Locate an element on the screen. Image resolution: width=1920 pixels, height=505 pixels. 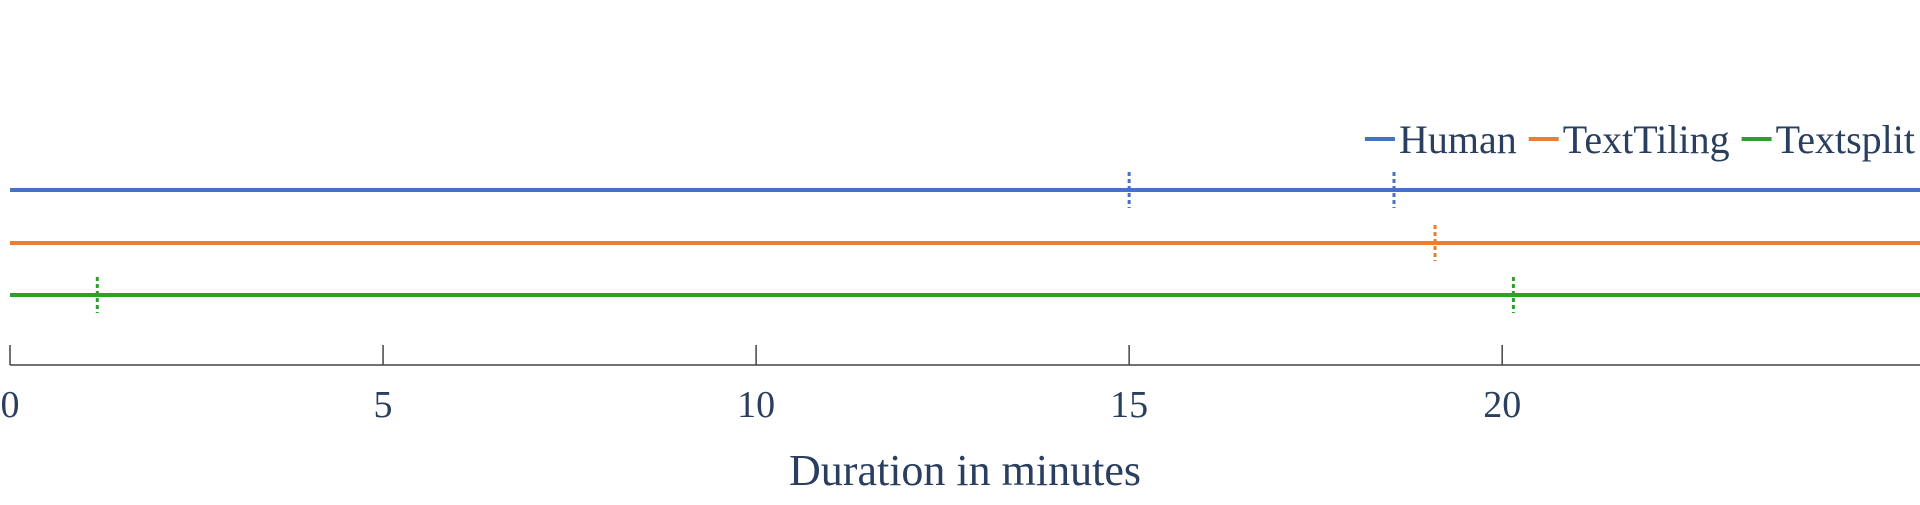
x-tick-label-10: 10 is located at coordinates (756, 405).